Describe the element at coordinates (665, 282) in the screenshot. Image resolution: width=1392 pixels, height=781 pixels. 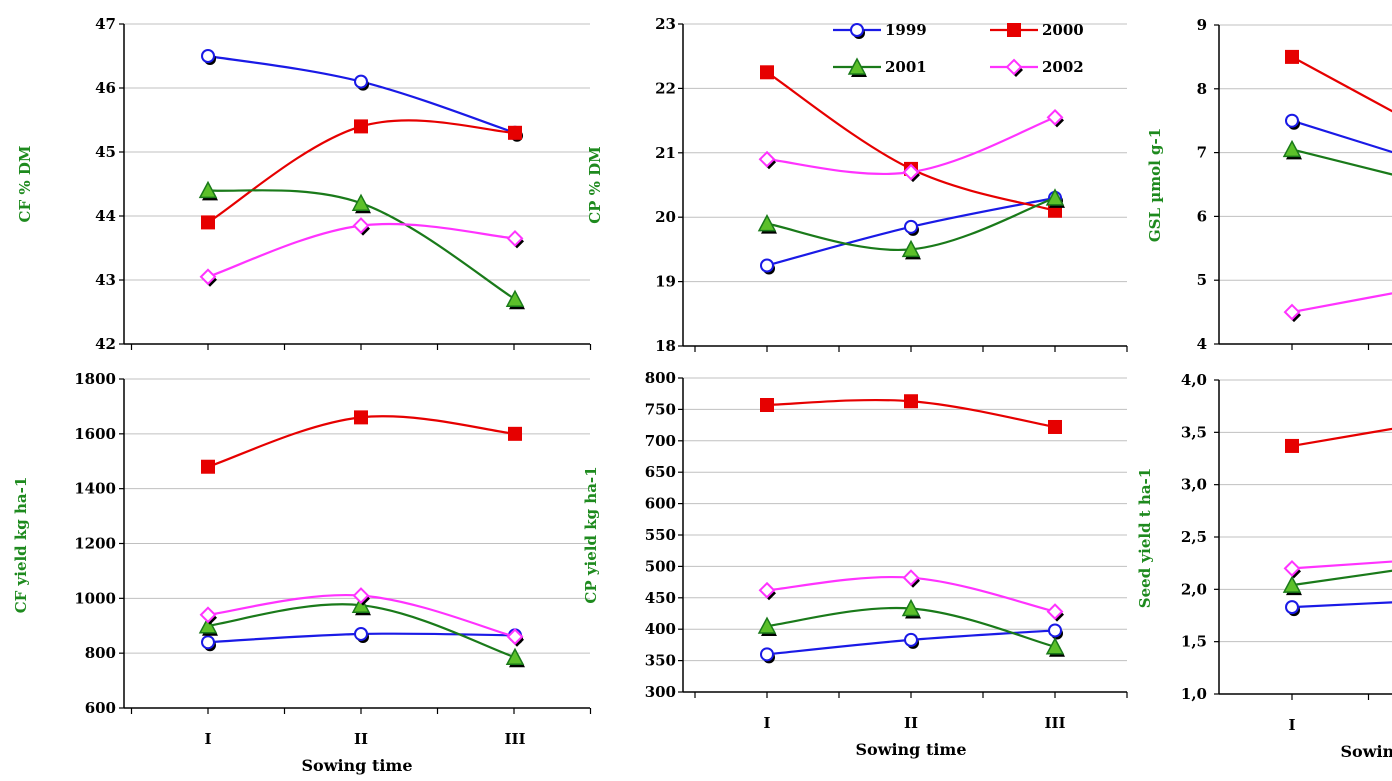
I see `y-tick-label: 19` at that location.